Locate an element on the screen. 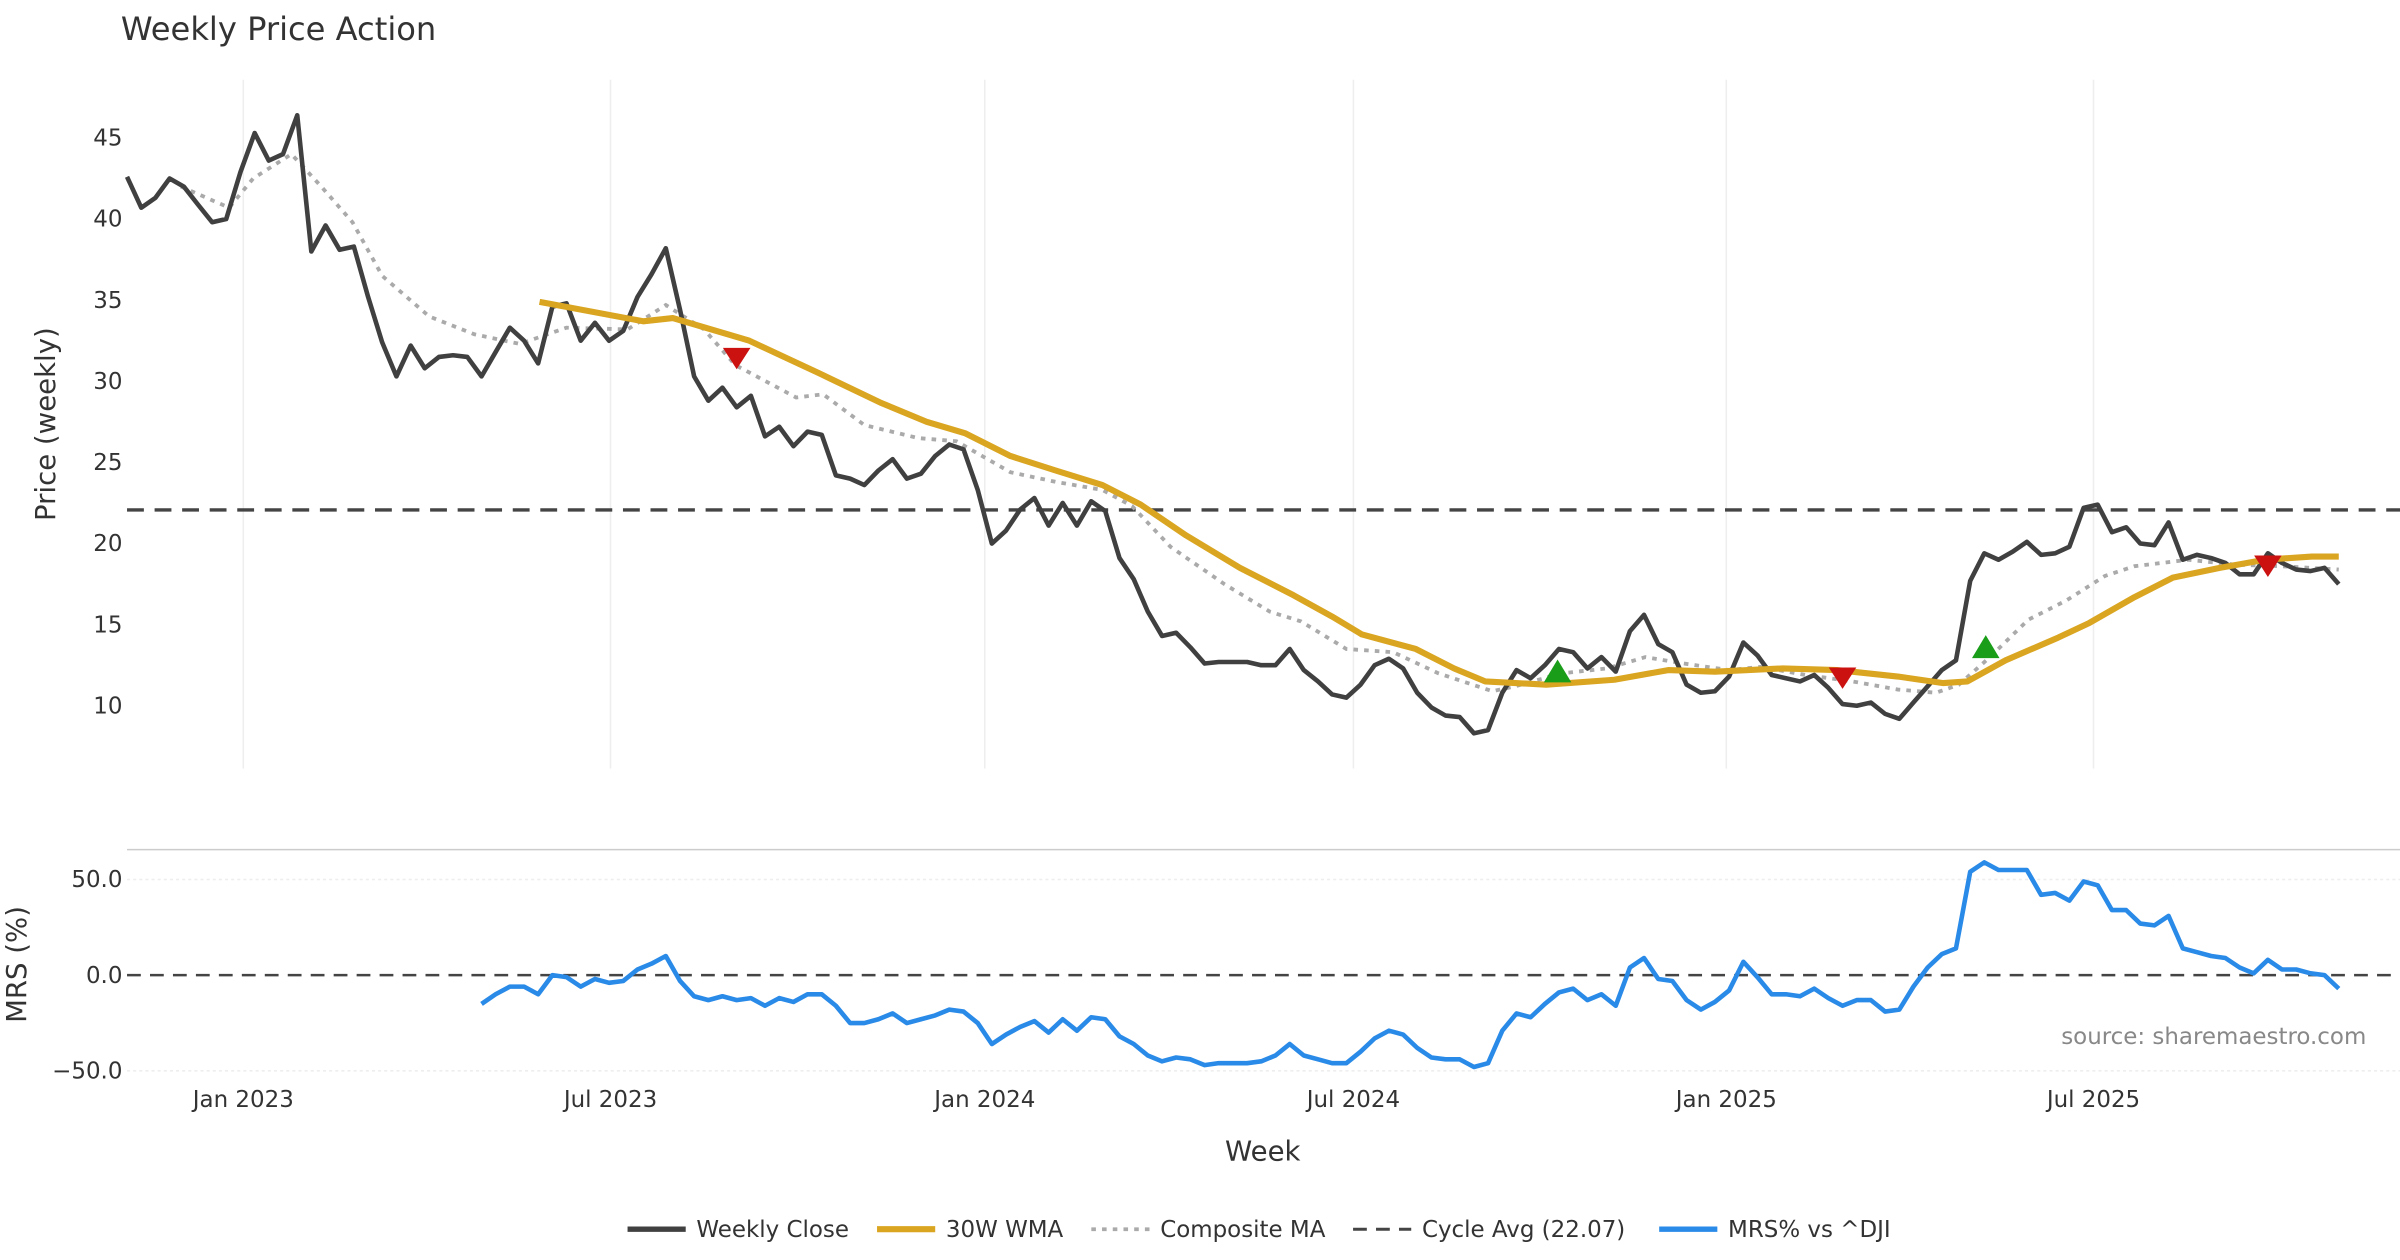 The height and width of the screenshot is (1260, 2400). legend-composite-ma: Composite MA is located at coordinates (1208, 1230).